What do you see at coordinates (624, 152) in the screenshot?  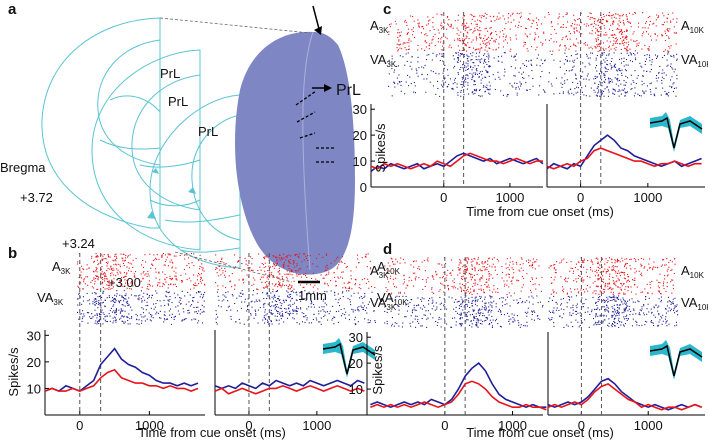 I see `rate-line` at bounding box center [624, 152].